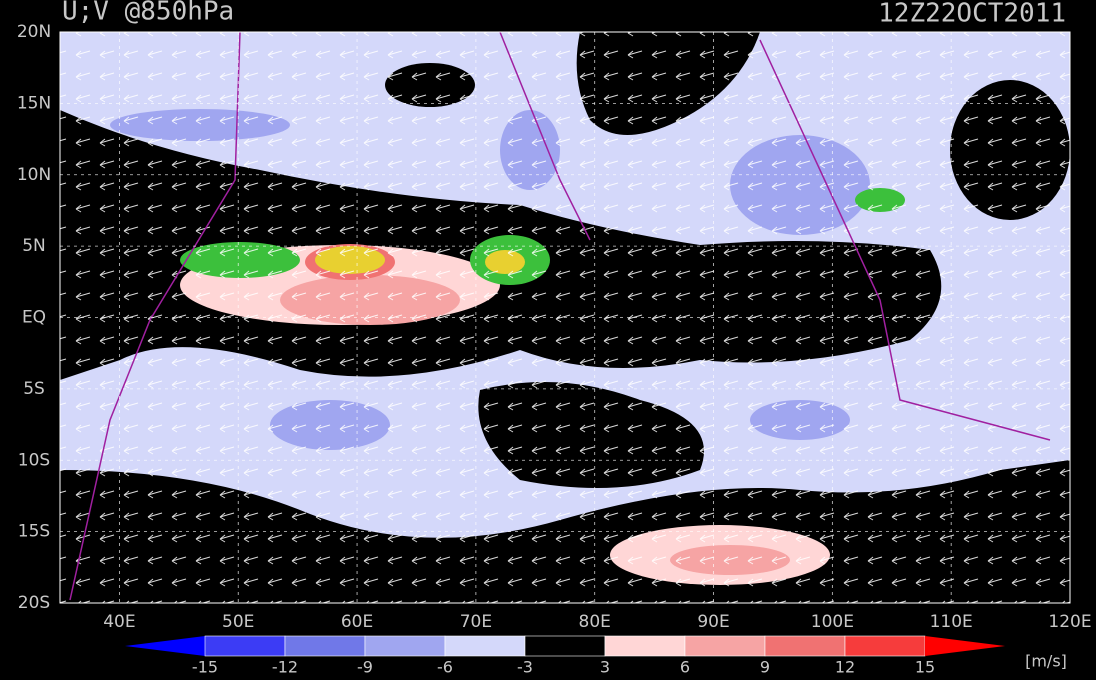 The image size is (1096, 680). I want to click on colorbar-label: -15, so click(205, 667).